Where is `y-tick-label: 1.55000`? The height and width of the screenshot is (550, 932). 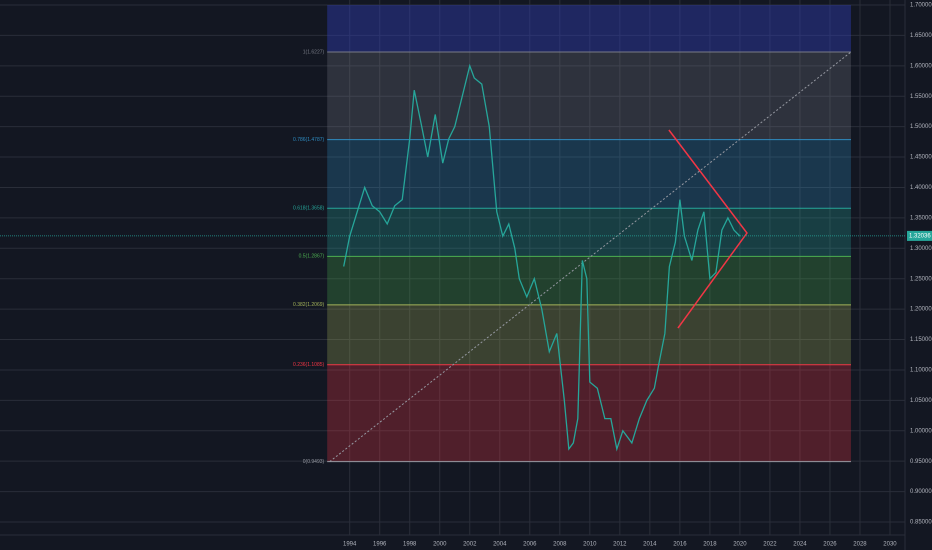
y-tick-label: 1.55000 is located at coordinates (921, 97).